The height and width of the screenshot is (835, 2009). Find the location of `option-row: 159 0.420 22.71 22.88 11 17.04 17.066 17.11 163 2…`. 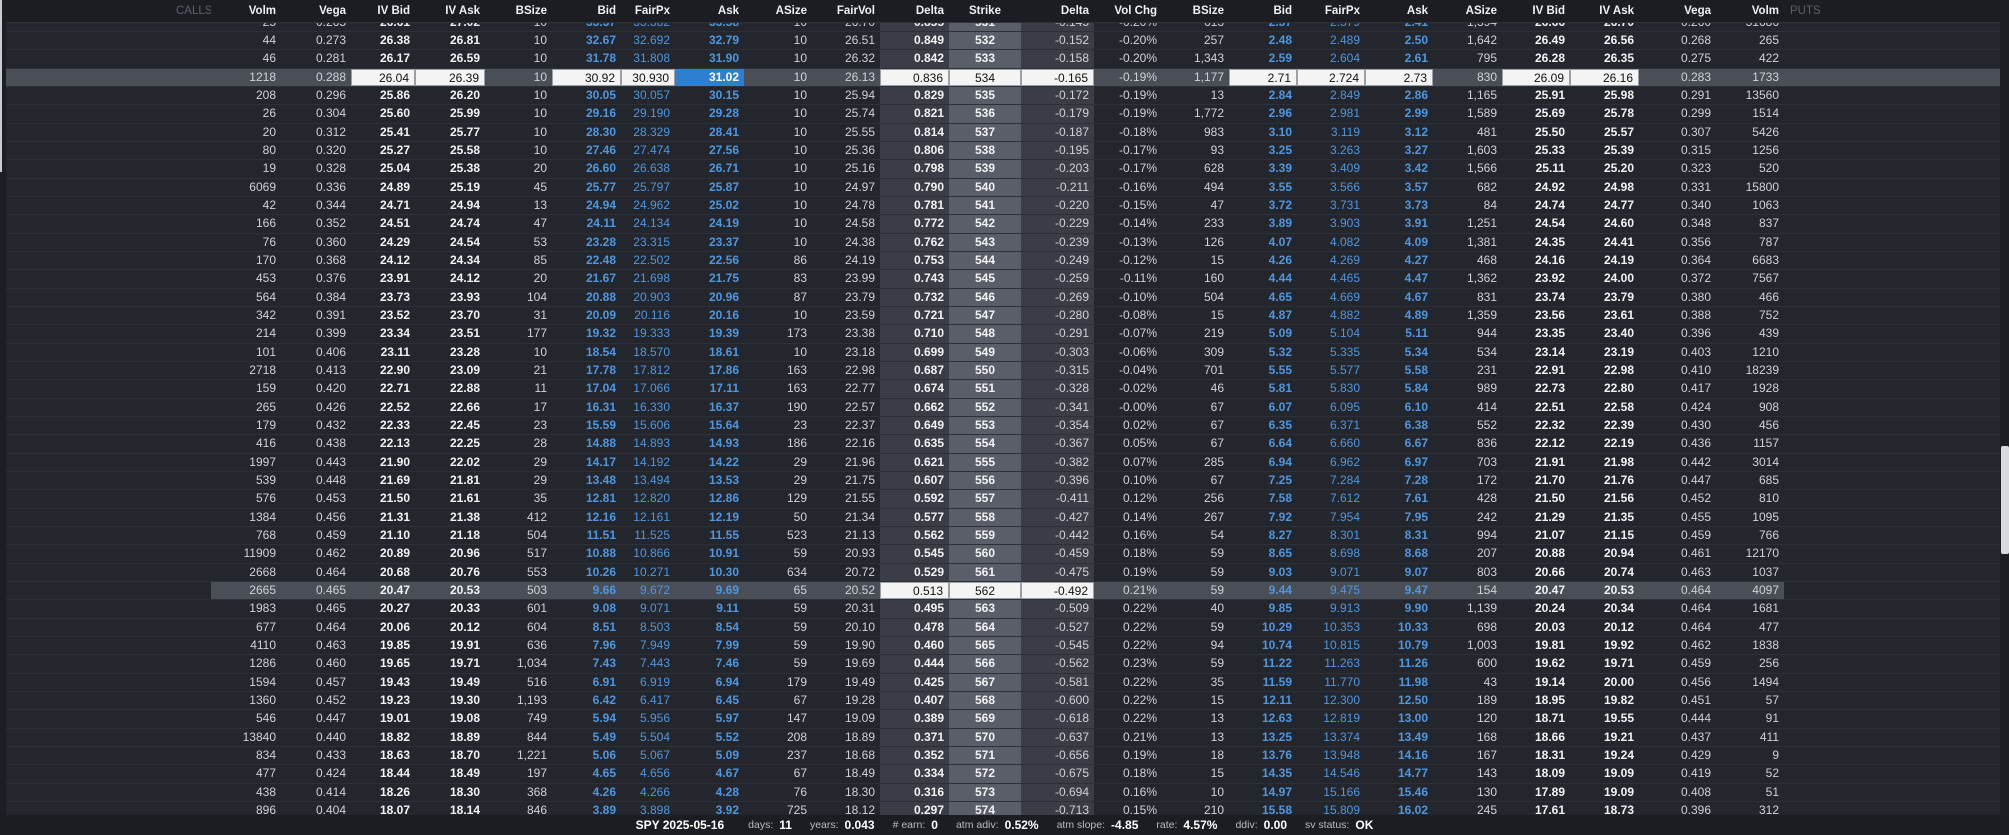

option-row: 159 0.420 22.71 22.88 11 17.04 17.066 17.11 163 2… is located at coordinates (1003, 389).